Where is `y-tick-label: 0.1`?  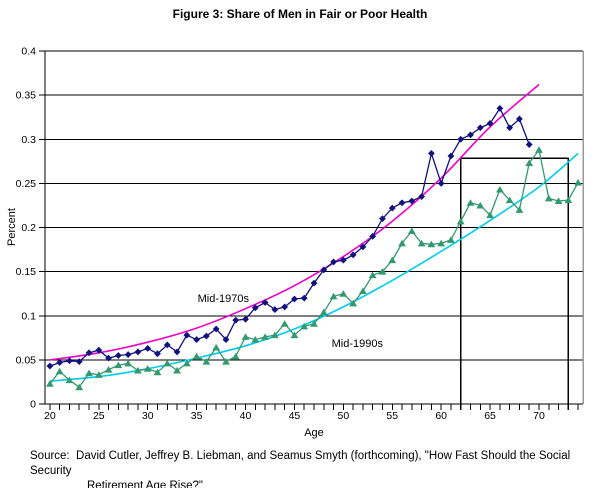 y-tick-label: 0.1 is located at coordinates (28, 316).